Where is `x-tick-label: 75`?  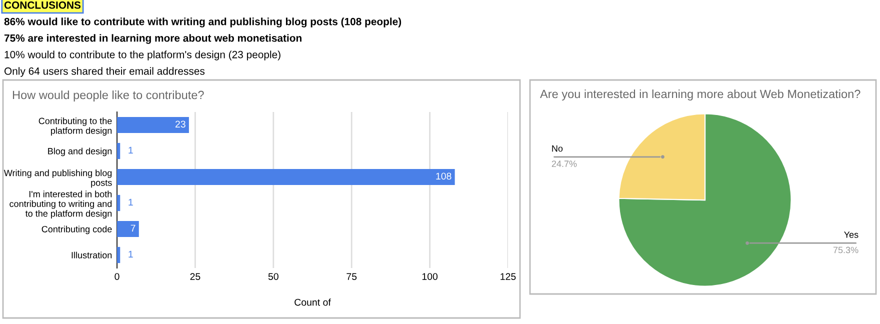
x-tick-label: 75 is located at coordinates (351, 276).